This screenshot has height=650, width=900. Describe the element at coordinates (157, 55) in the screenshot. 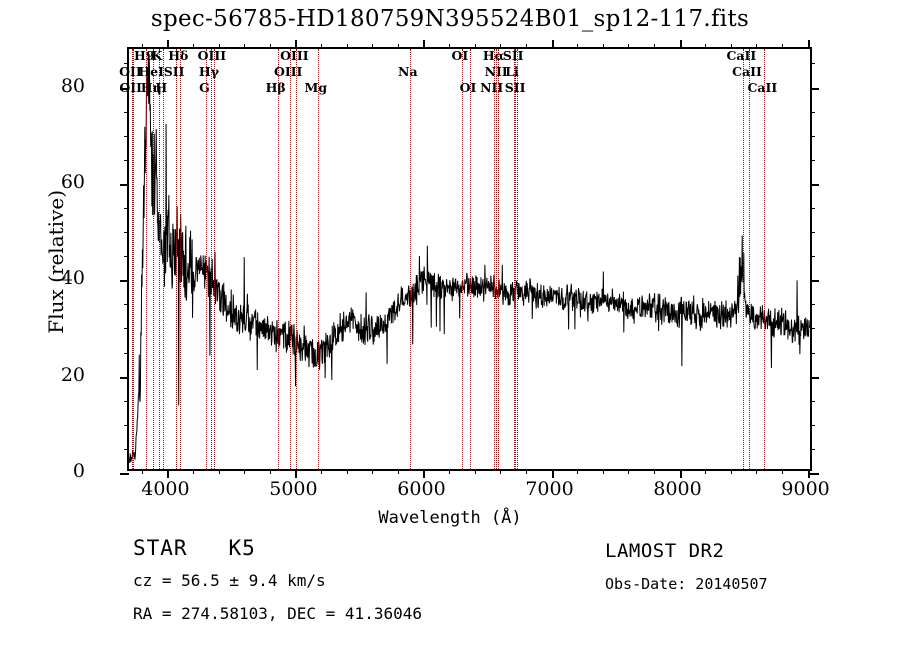

I see `spectral-line-label: K` at that location.